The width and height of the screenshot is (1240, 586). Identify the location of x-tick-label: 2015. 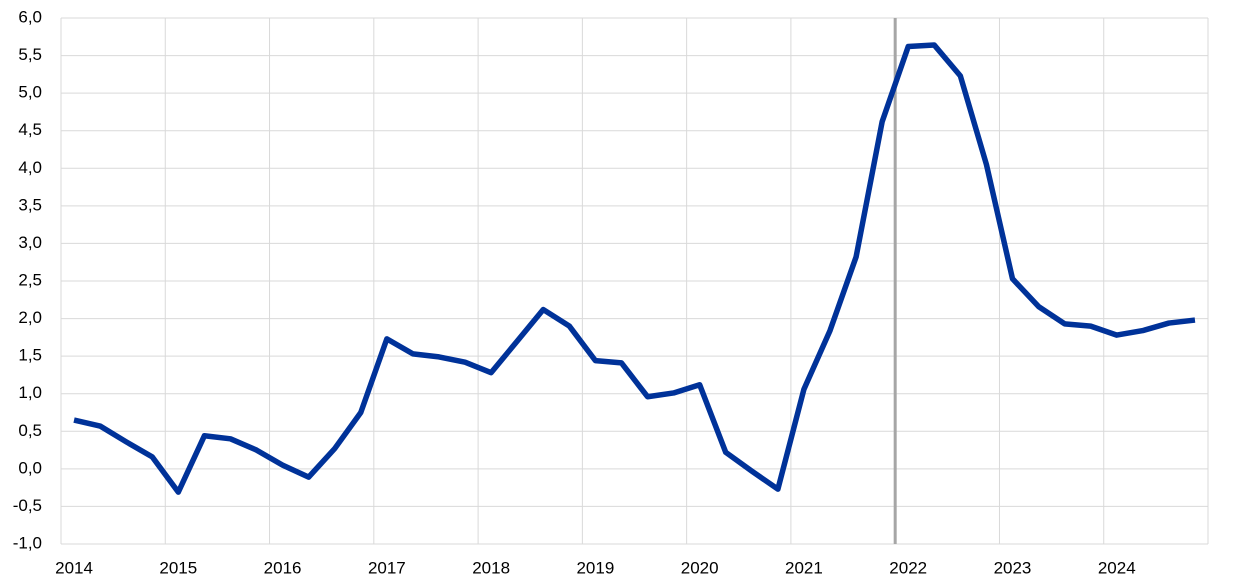
(178, 567).